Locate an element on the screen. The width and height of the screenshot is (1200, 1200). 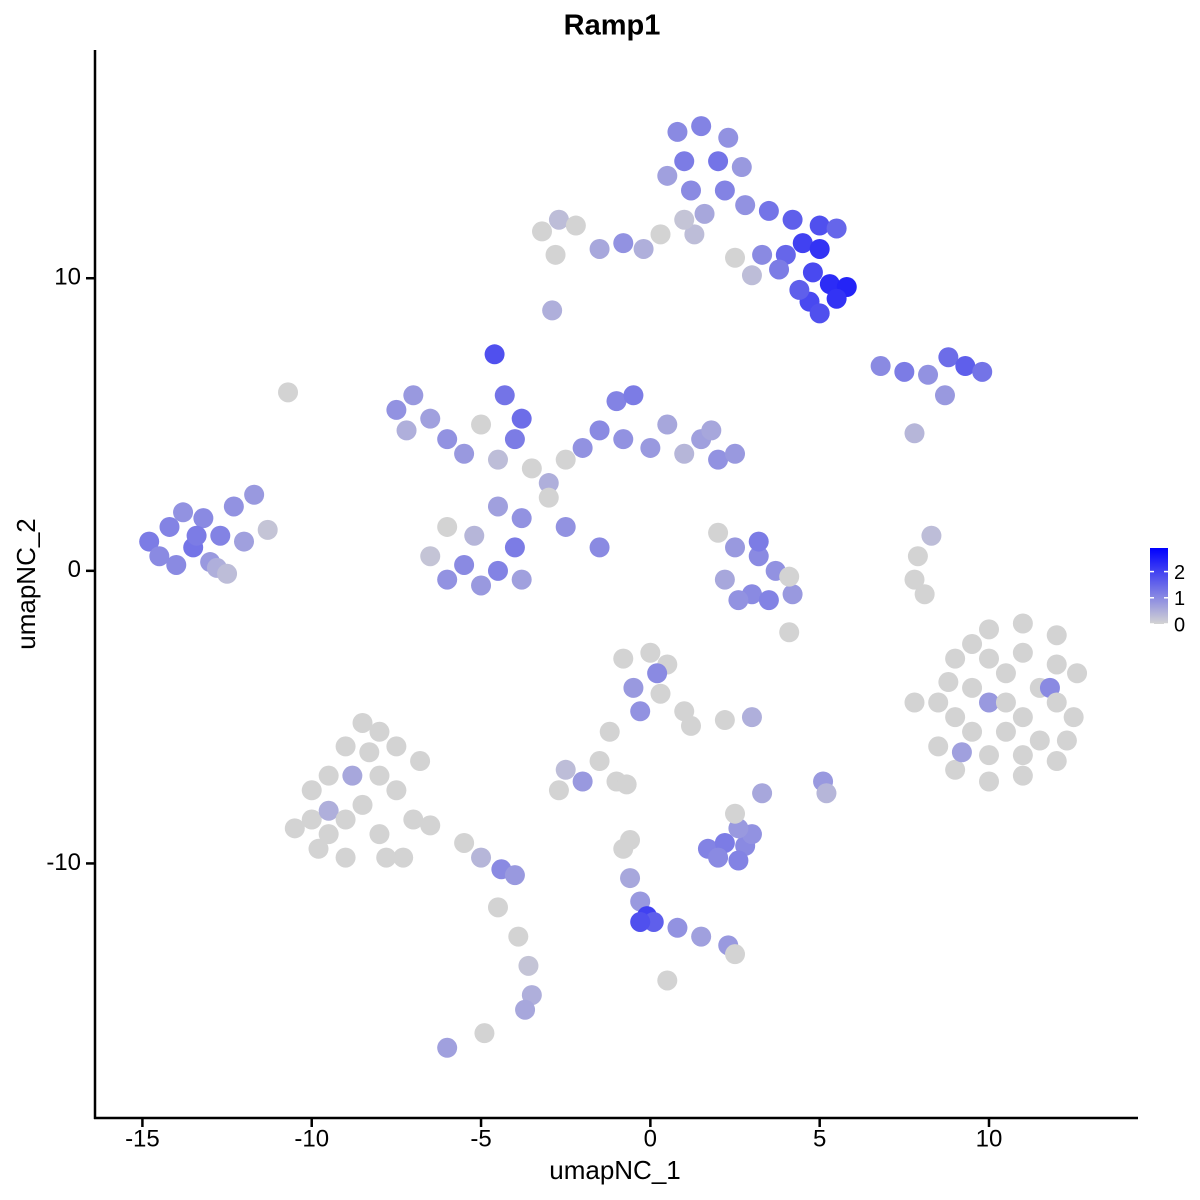
chart-title: Ramp1 is located at coordinates (612, 26).